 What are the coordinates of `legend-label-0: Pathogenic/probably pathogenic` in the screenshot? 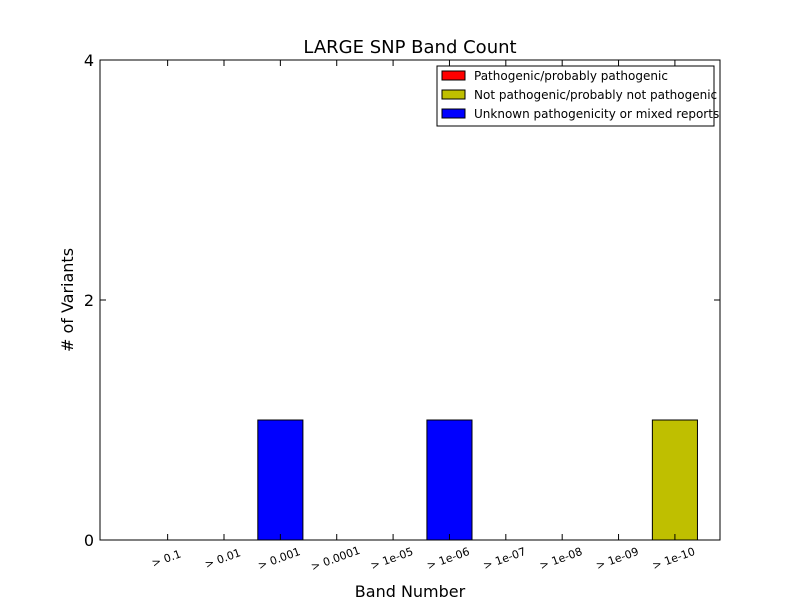 It's located at (571, 76).